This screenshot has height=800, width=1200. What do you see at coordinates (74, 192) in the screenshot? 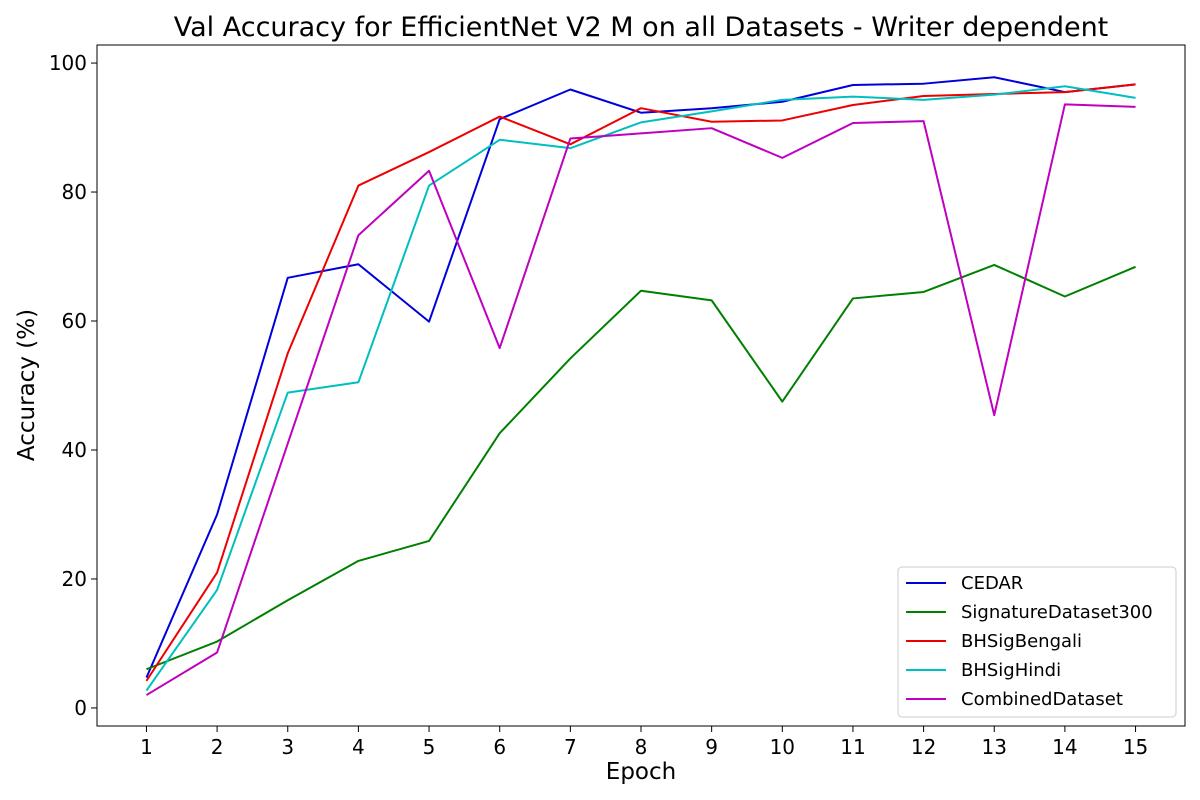
I see `y-tick-label: 80` at bounding box center [74, 192].